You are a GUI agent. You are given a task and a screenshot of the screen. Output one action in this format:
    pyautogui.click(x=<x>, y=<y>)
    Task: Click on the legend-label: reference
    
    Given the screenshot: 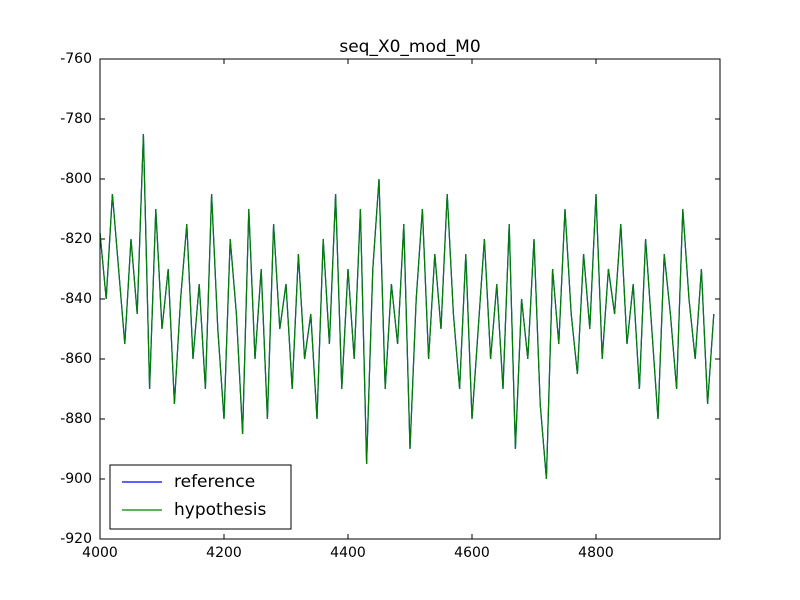 What is the action you would take?
    pyautogui.click(x=214, y=482)
    